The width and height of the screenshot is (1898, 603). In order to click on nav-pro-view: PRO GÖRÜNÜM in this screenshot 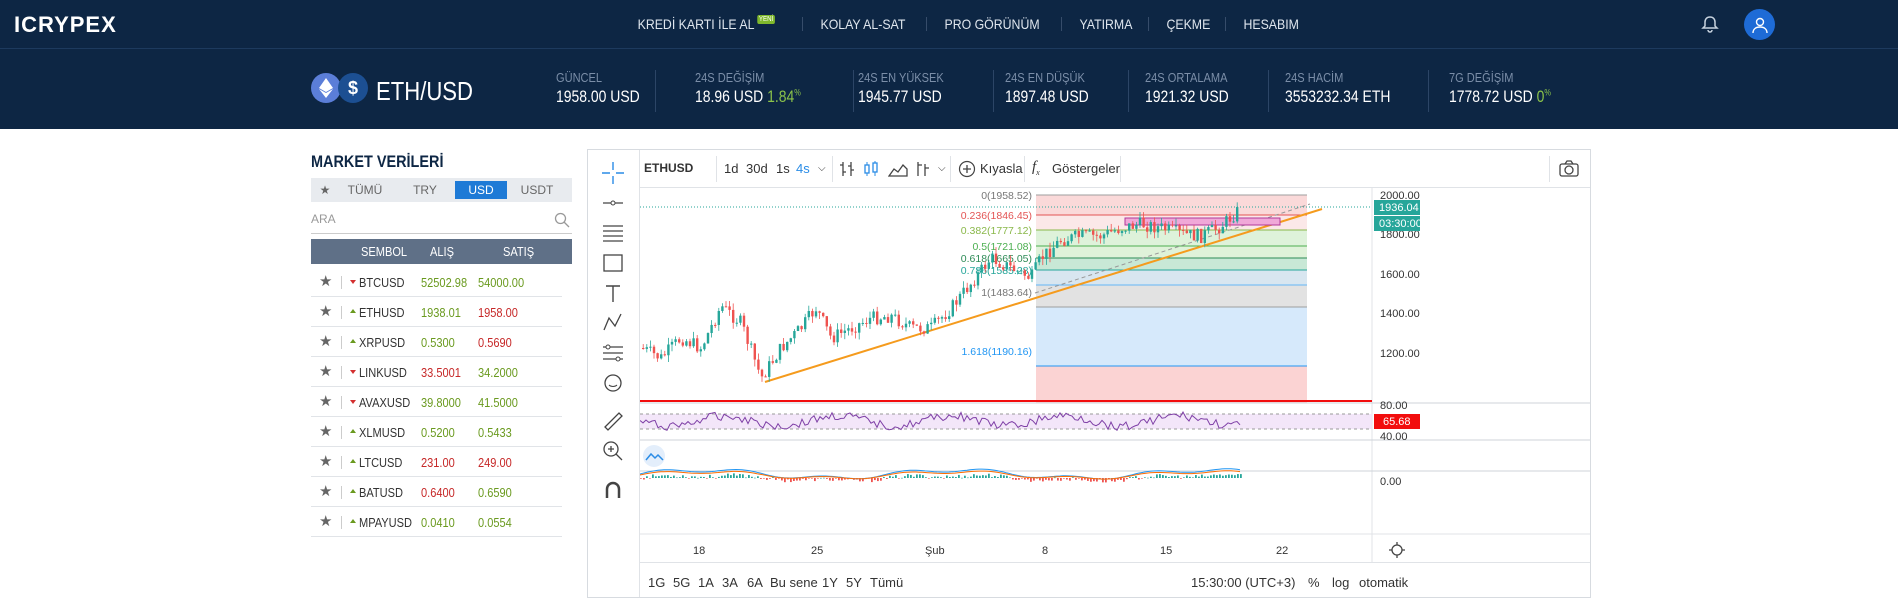, I will do `click(991, 24)`.